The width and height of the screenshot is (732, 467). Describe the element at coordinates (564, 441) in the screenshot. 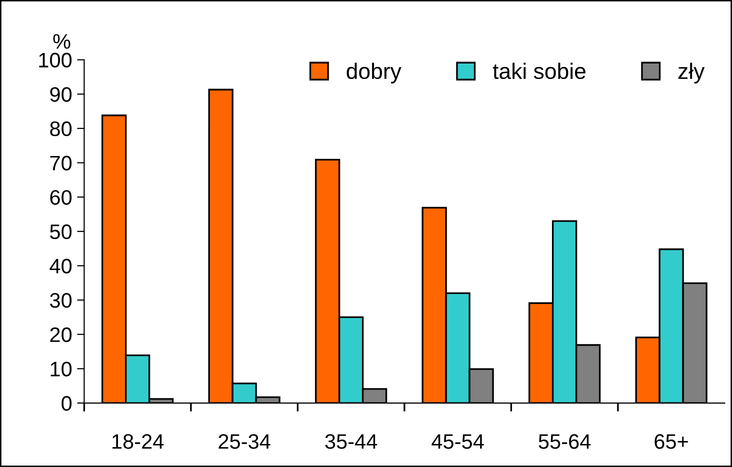

I see `x-tick-label: 55-64` at that location.